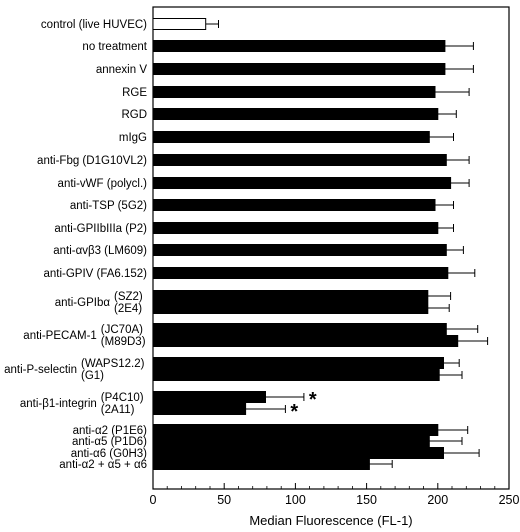 This screenshot has height=532, width=520. I want to click on category-sublabel: (WAPS12.2), so click(113, 364).